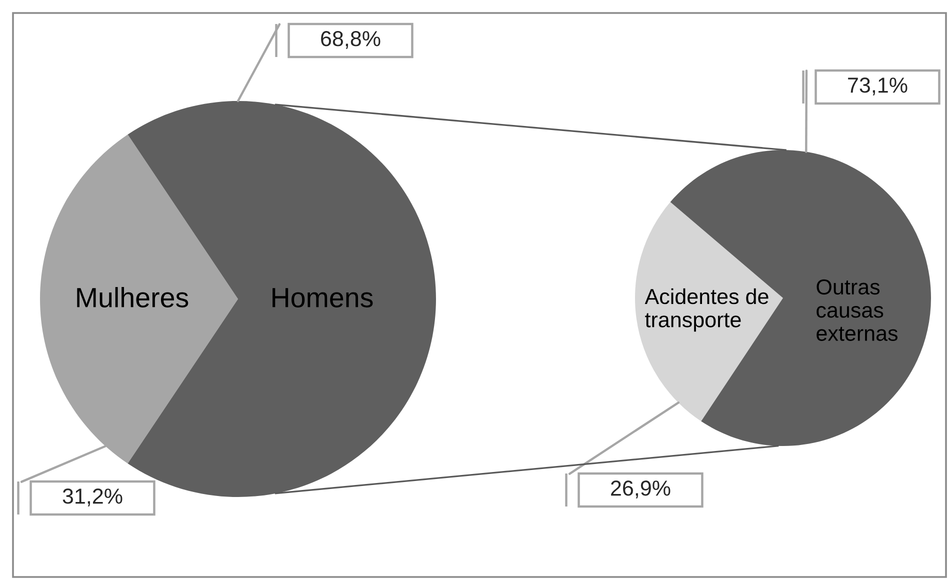 This screenshot has height=579, width=949. Describe the element at coordinates (878, 87) in the screenshot. I see `data-label: 73,1%` at that location.